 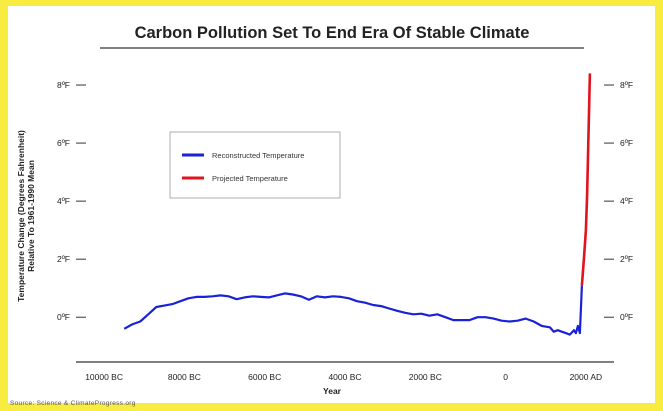 What do you see at coordinates (63, 259) in the screenshot?
I see `y-tick-label-left-1: 2ºF` at bounding box center [63, 259].